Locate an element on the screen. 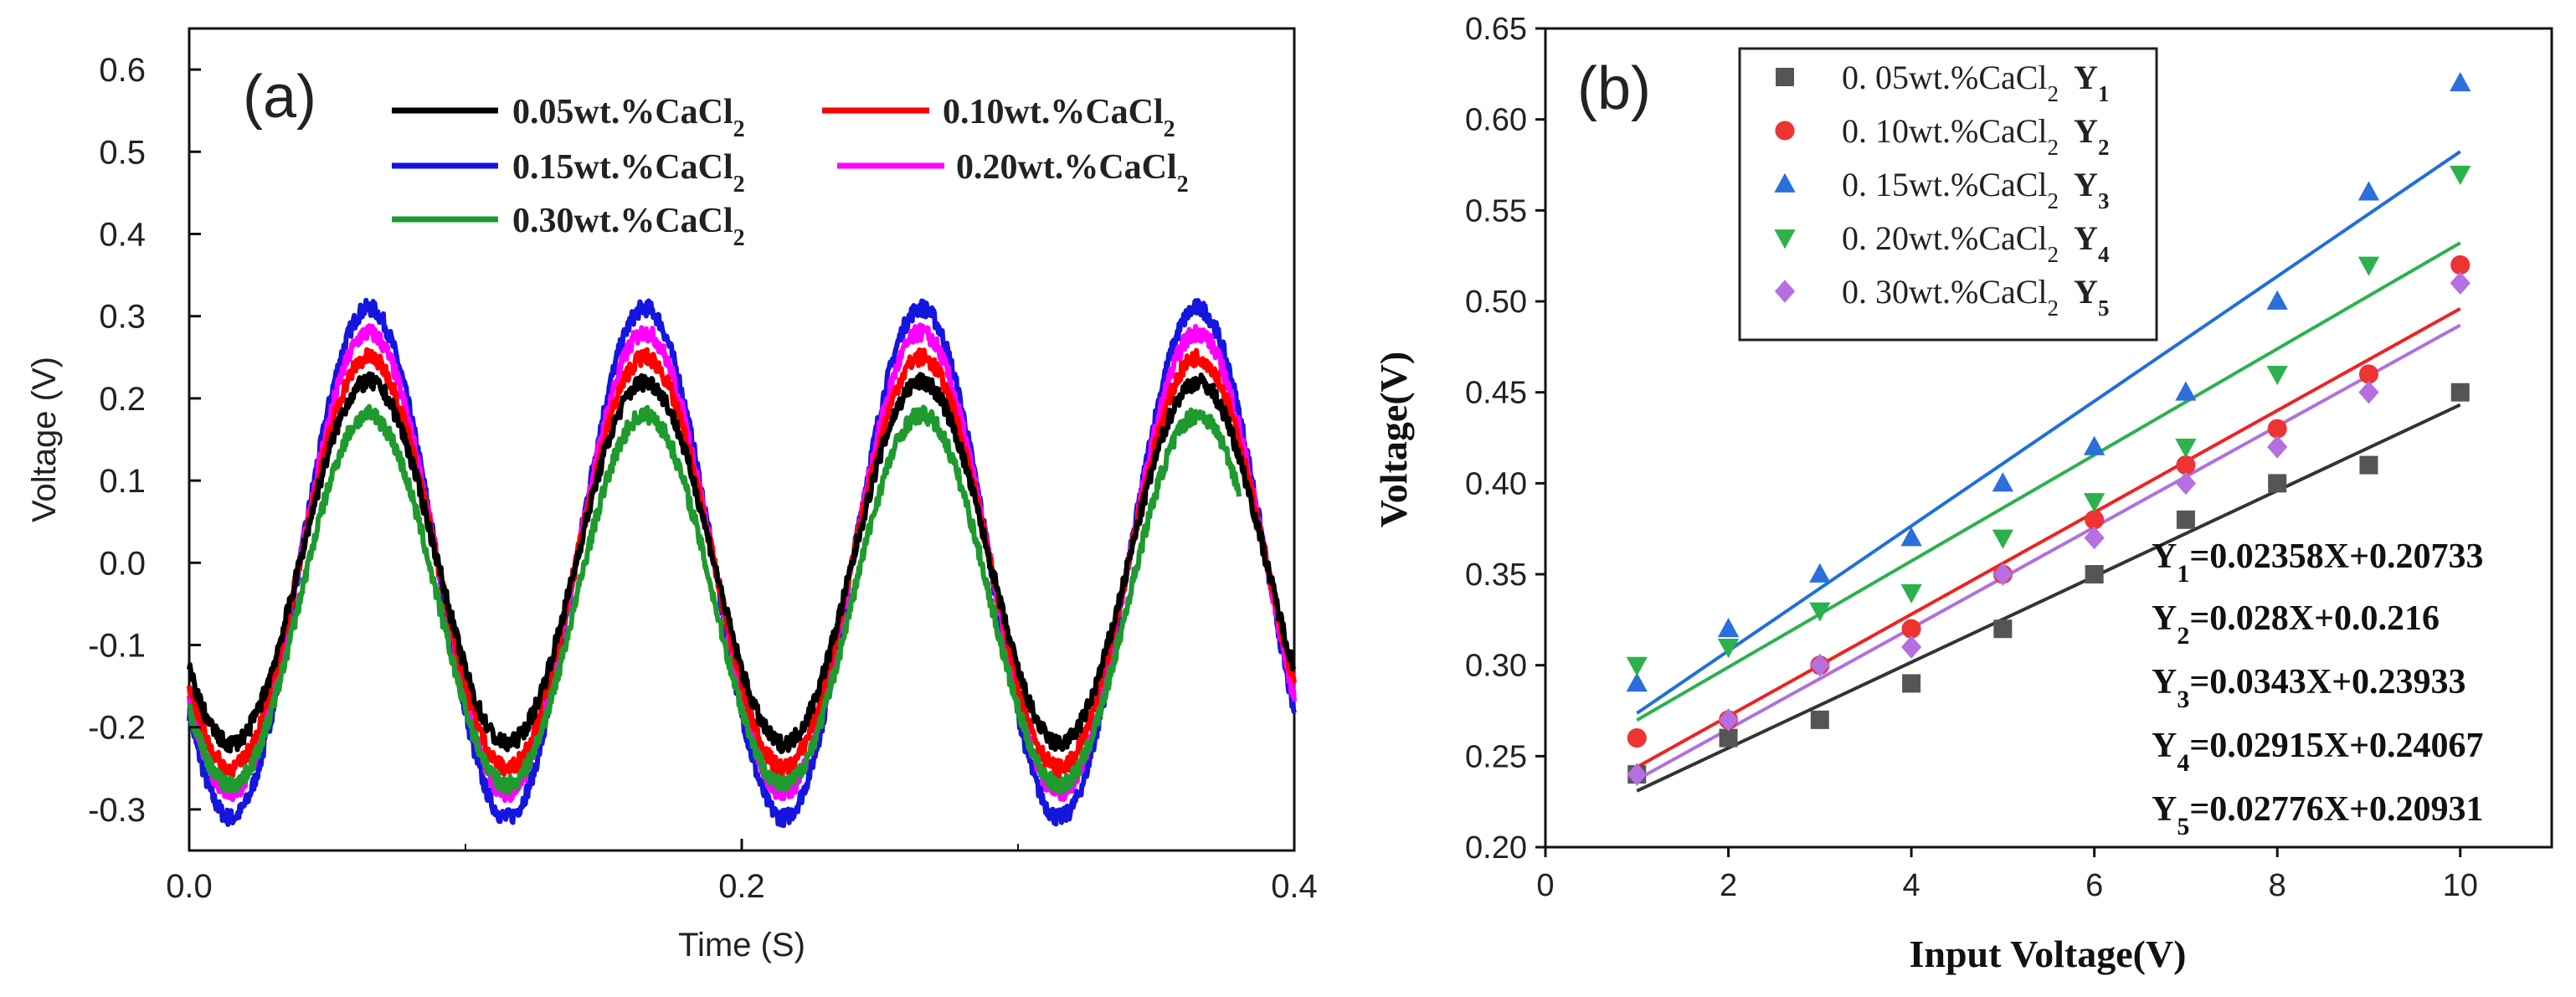  equation-y5: Y5=0.02776X+0.20931 is located at coordinates (2318, 815).